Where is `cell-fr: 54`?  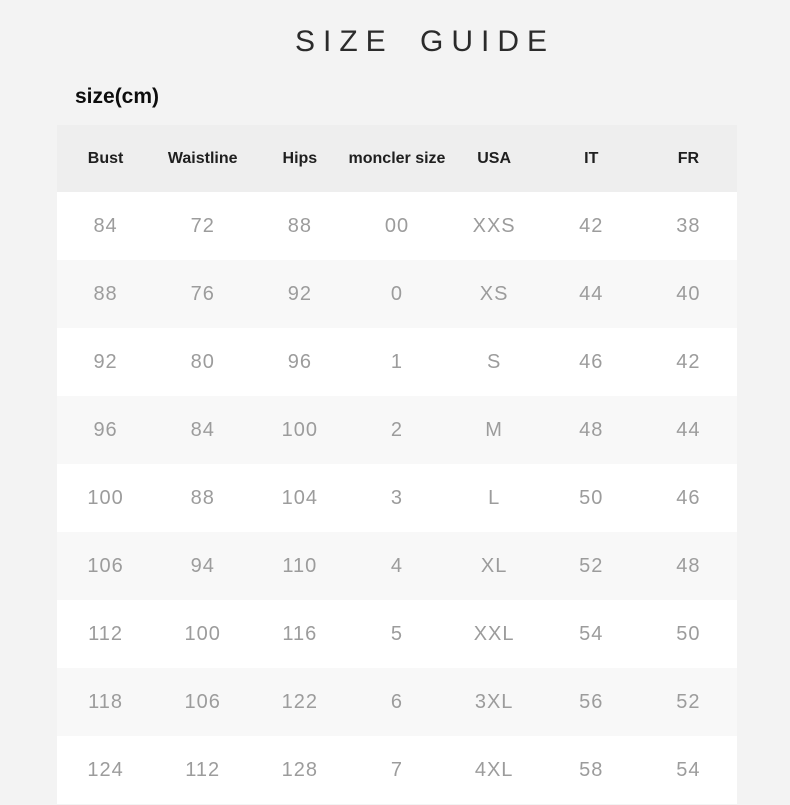 cell-fr: 54 is located at coordinates (688, 770).